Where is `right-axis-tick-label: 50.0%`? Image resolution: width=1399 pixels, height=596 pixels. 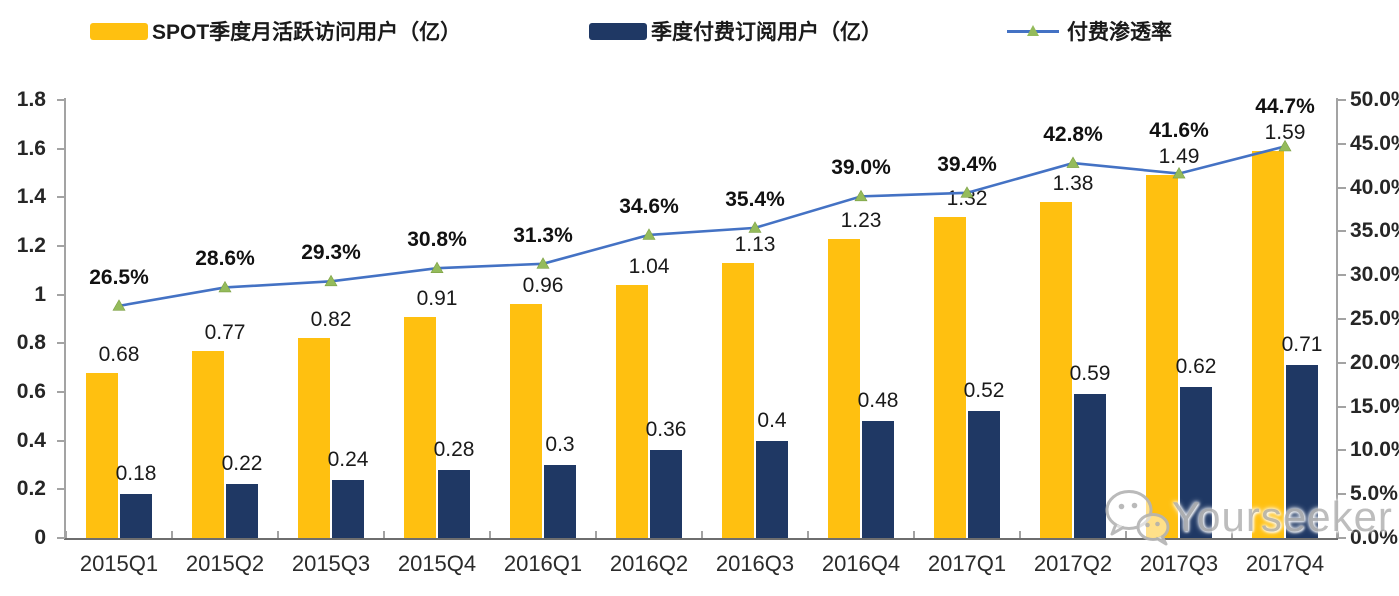
right-axis-tick-label: 50.0% is located at coordinates (1374, 99).